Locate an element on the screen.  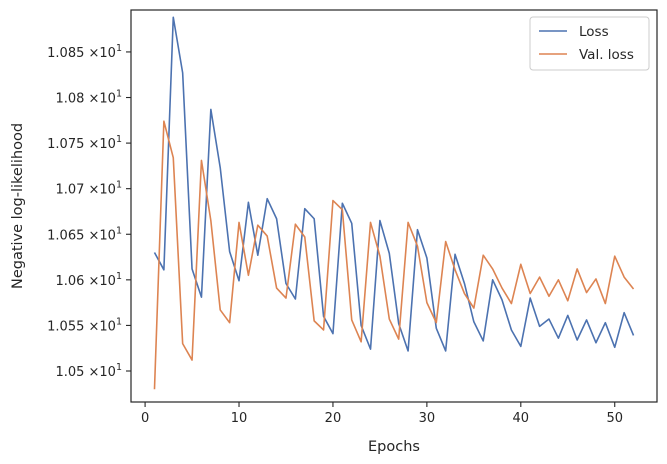
y-tick-label: 1.07 ×10¹ is located at coordinates (88, 189).